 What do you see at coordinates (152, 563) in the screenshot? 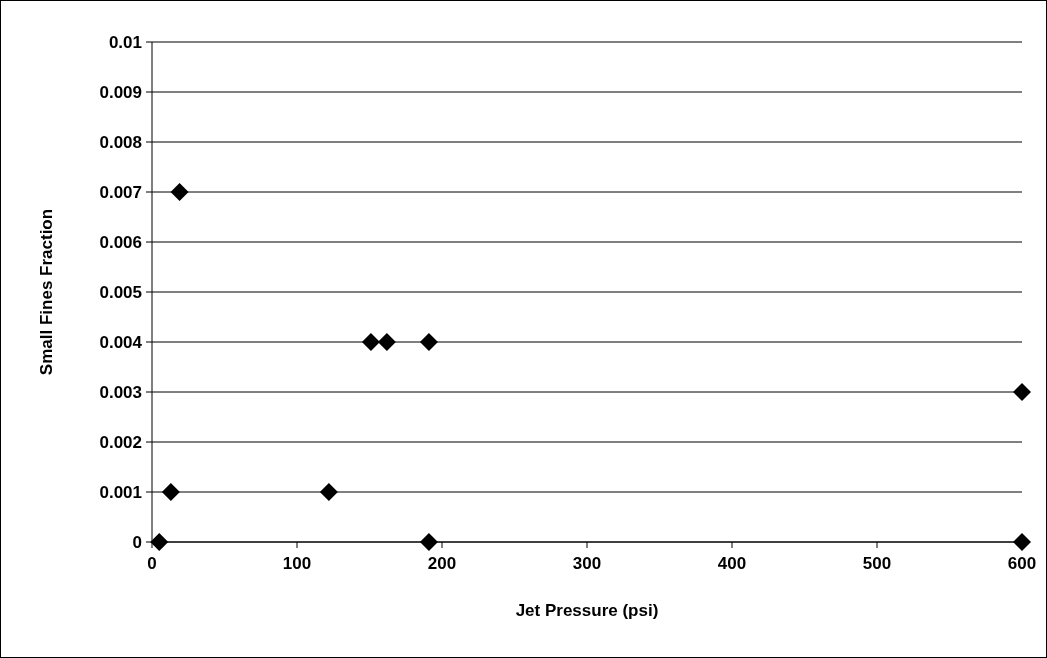
I see `x-tick-label: 0` at bounding box center [152, 563].